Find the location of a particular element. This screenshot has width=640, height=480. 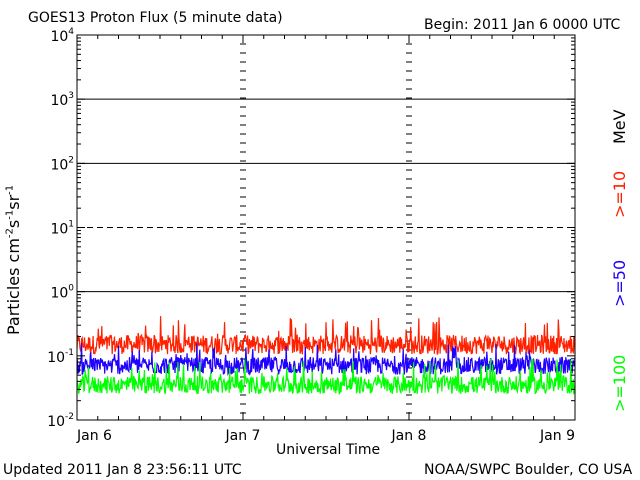

series-layer is located at coordinates (326, 356).